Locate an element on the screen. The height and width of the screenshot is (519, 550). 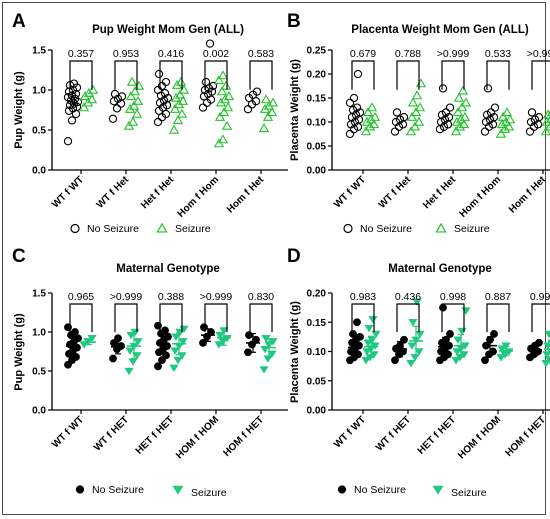
p-value-label: 0.436 is located at coordinates (408, 297).